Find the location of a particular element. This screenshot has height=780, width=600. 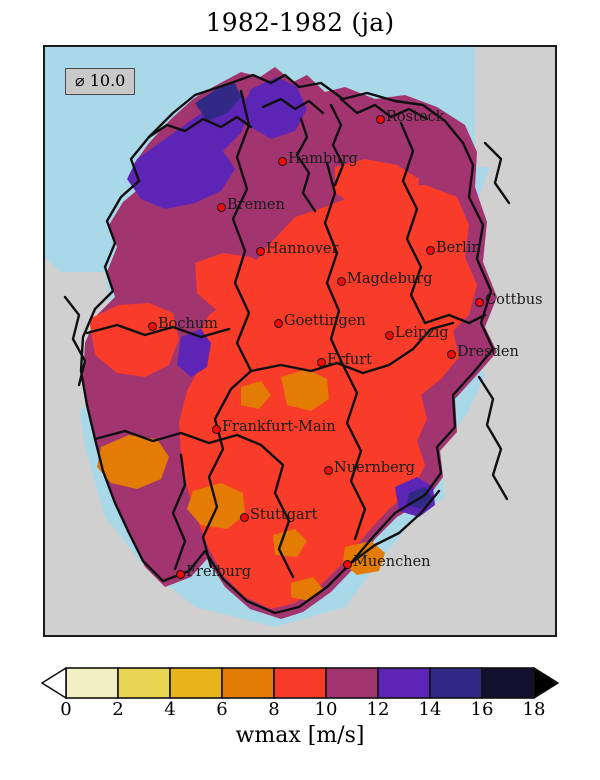

colorbar-swatches is located at coordinates (300, 683).